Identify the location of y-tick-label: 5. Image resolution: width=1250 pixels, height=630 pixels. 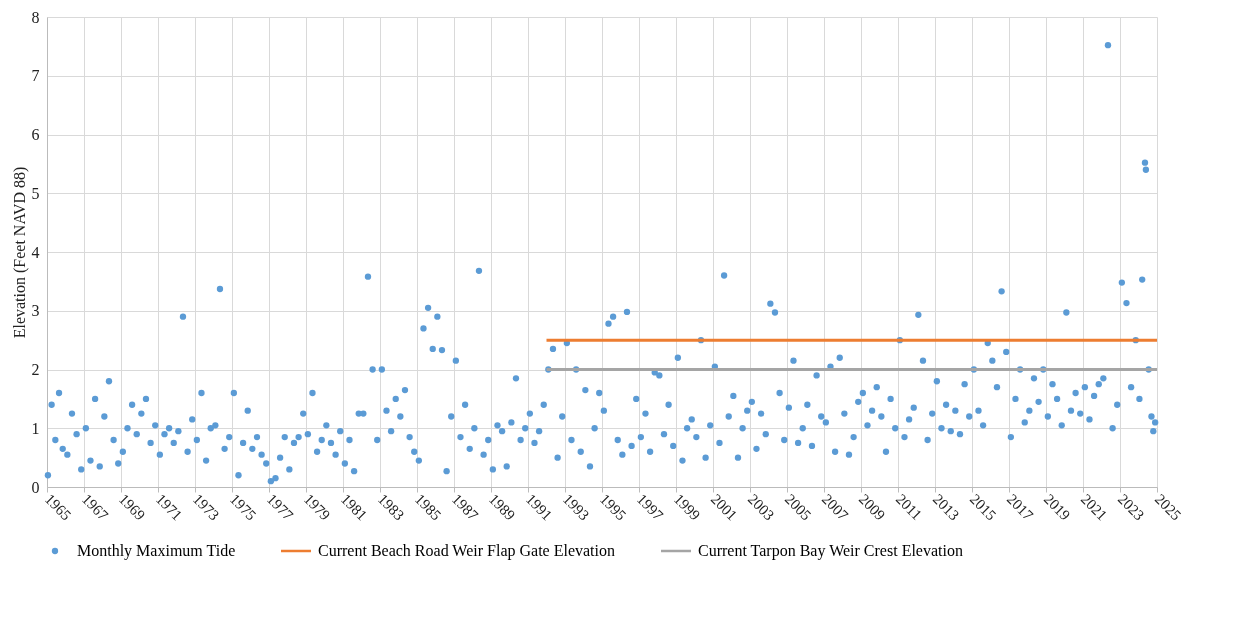
(35, 193).